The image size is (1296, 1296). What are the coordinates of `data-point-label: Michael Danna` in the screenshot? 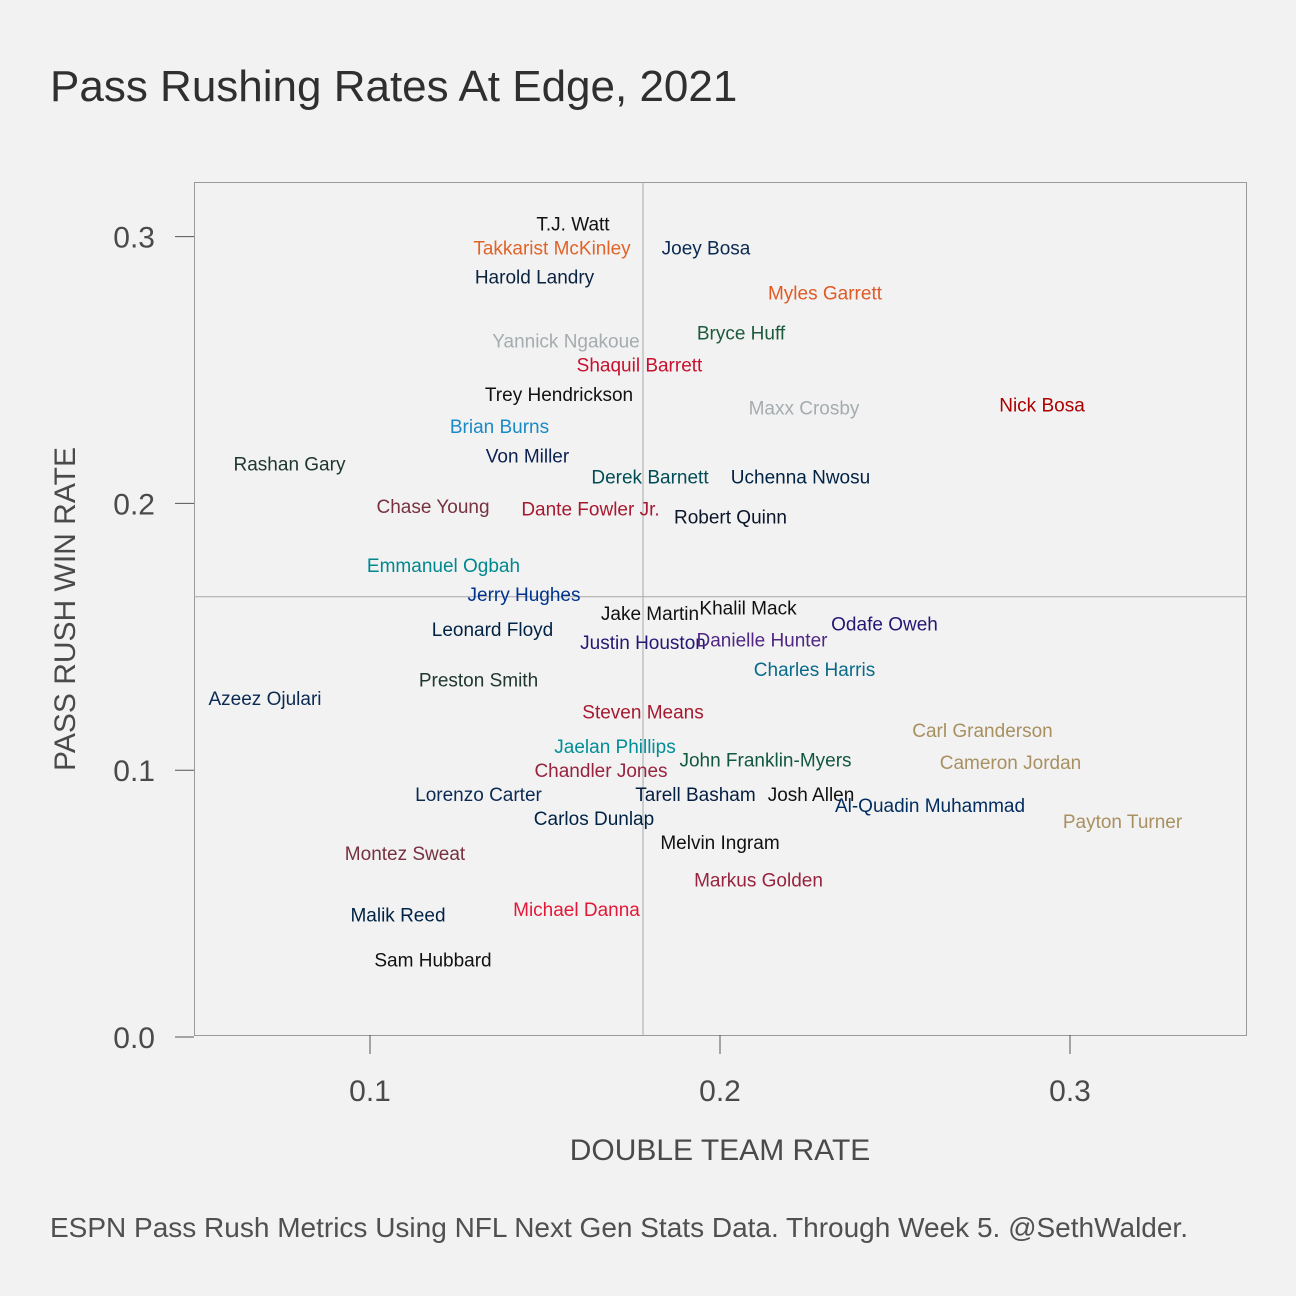 It's located at (576, 910).